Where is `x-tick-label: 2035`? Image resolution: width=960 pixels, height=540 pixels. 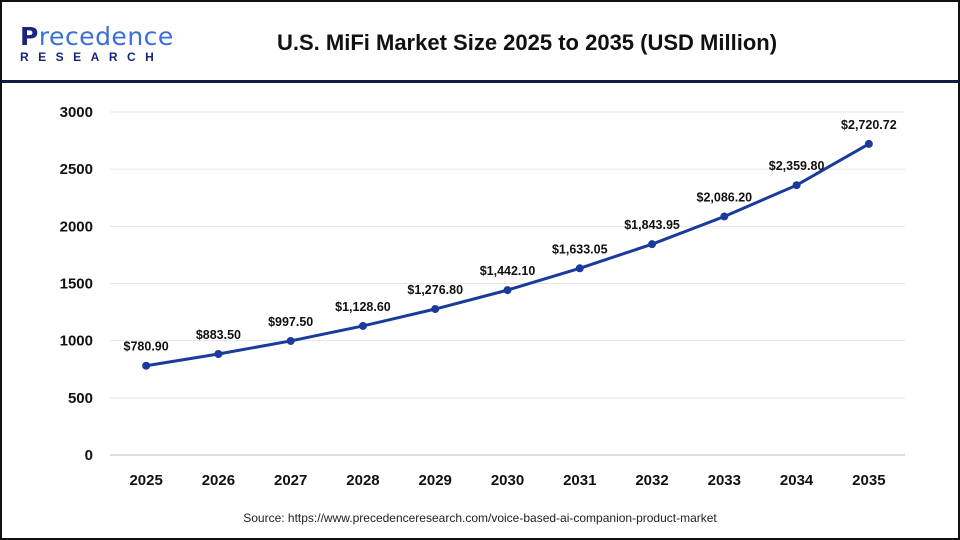 x-tick-label: 2035 is located at coordinates (868, 480).